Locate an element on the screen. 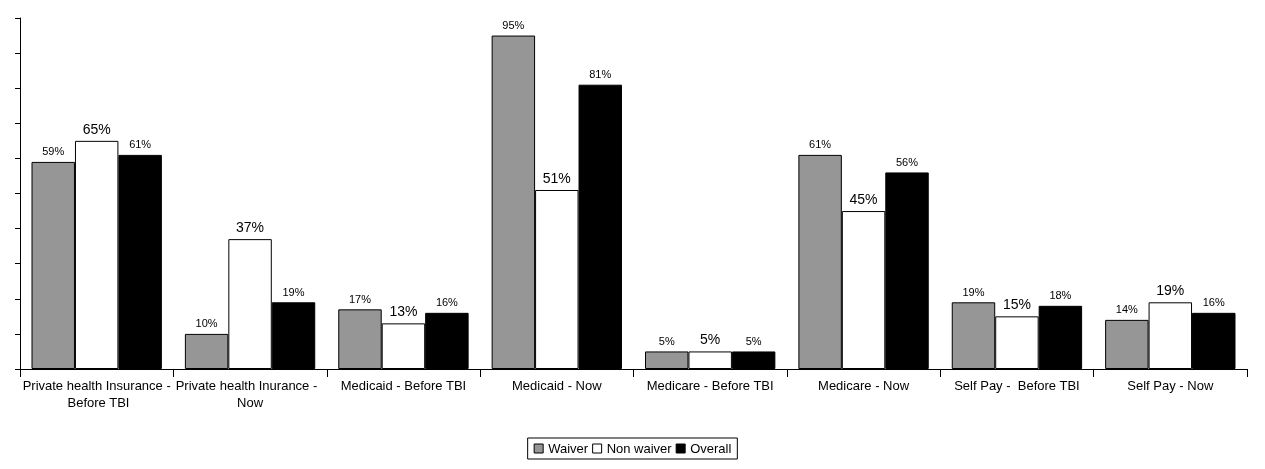 This screenshot has width=1265, height=469. legend-label: Waiver is located at coordinates (568, 448).